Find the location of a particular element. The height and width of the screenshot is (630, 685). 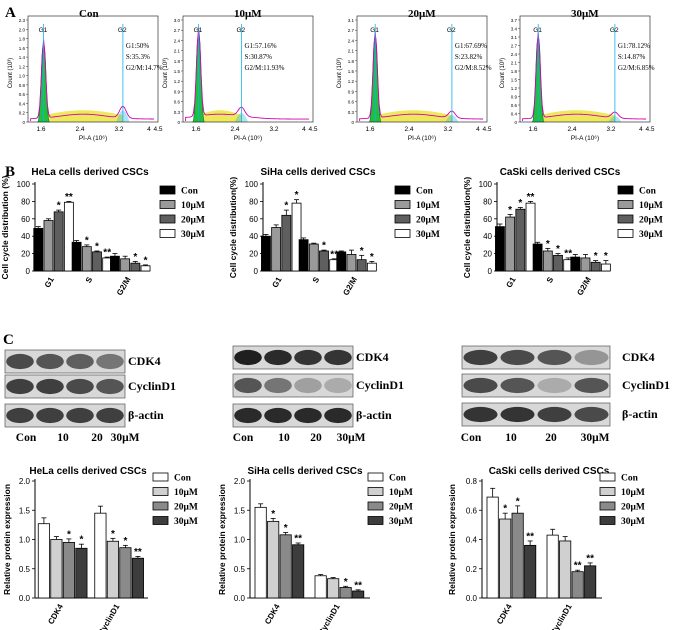

flow-xtick-label: 3.2 is located at coordinates (447, 129).